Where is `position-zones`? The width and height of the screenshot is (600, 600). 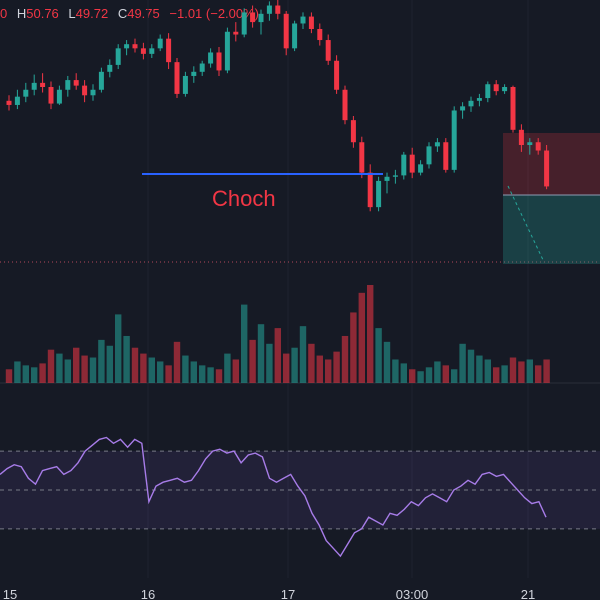
position-zones is located at coordinates (551, 198).